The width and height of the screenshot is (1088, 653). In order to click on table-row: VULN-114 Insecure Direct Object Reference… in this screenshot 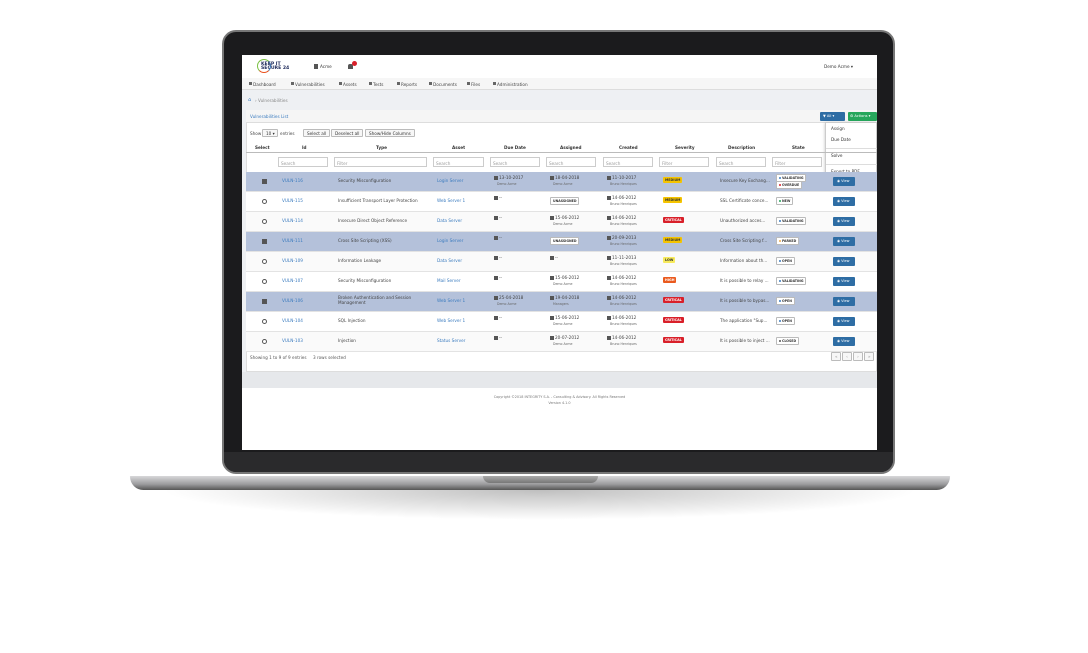, I will do `click(561, 222)`.